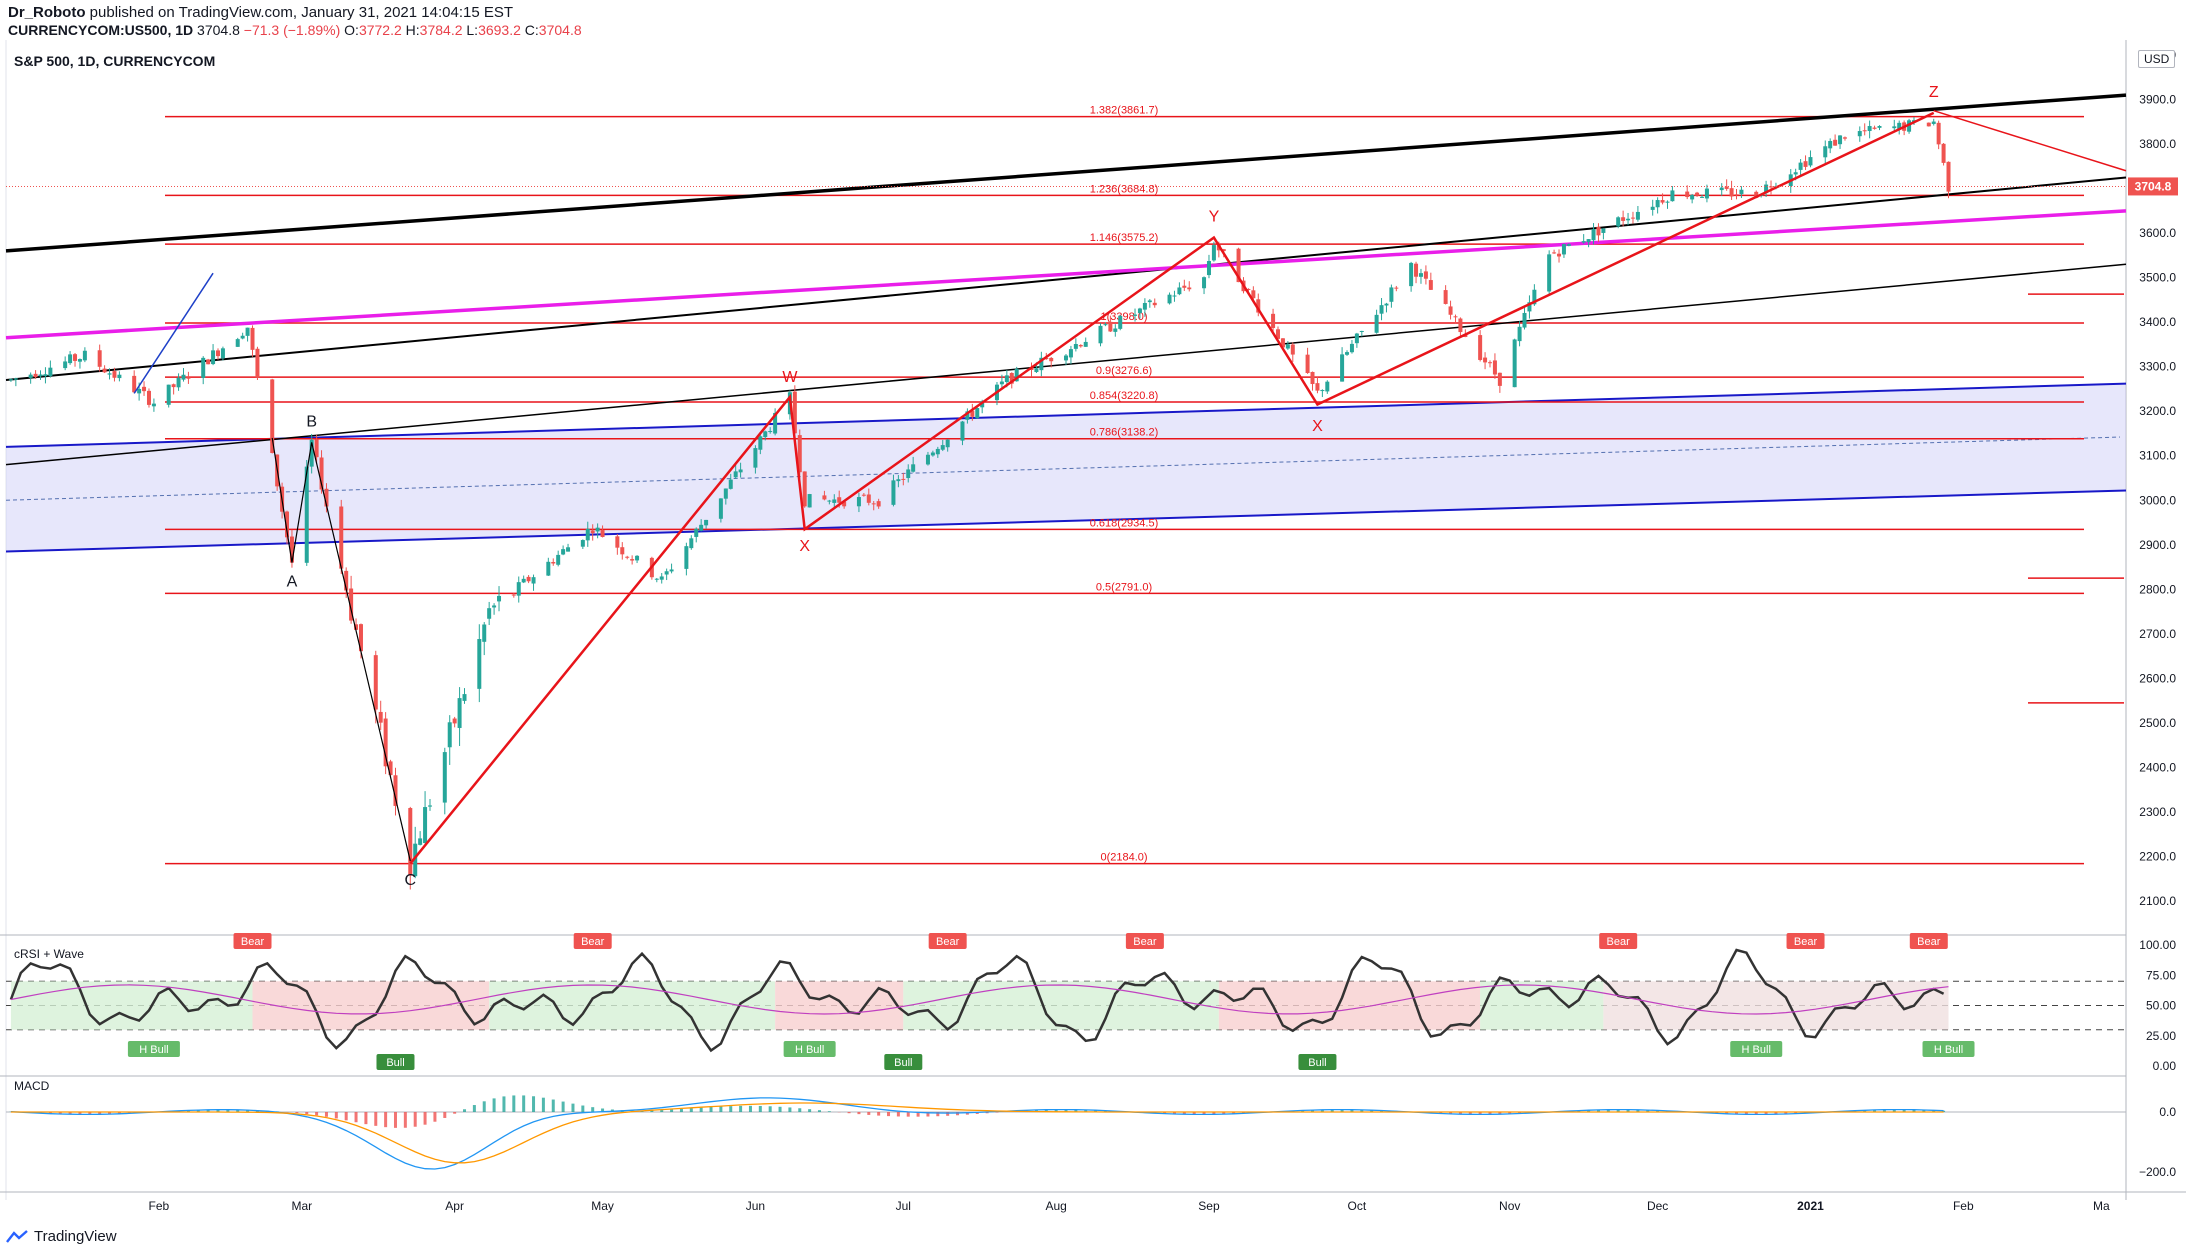 This screenshot has width=2186, height=1258. I want to click on price-tick-label: 3300.0, so click(2157, 367).